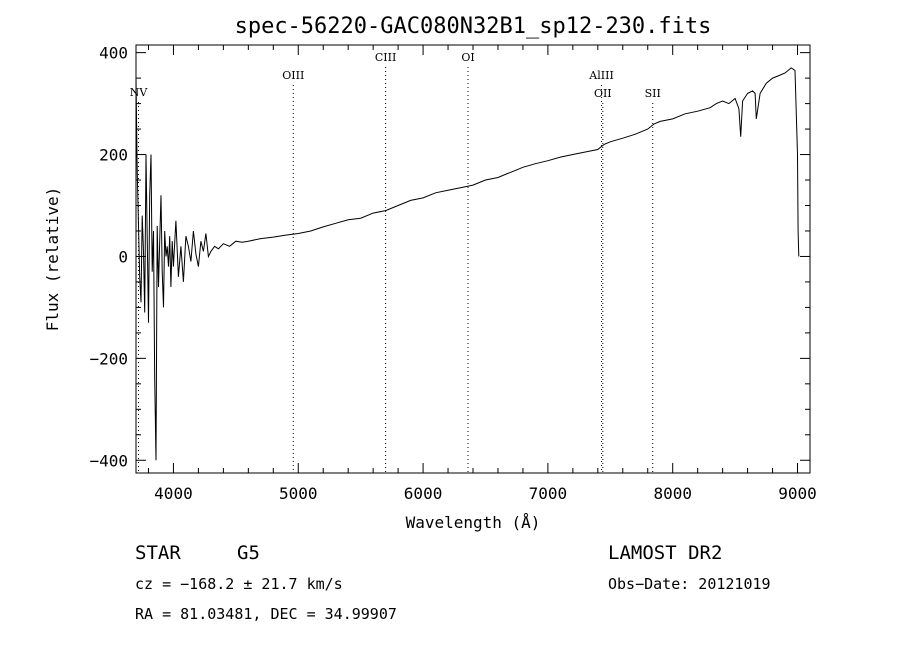  Describe the element at coordinates (603, 93) in the screenshot. I see `line-marker-label: OII` at that location.